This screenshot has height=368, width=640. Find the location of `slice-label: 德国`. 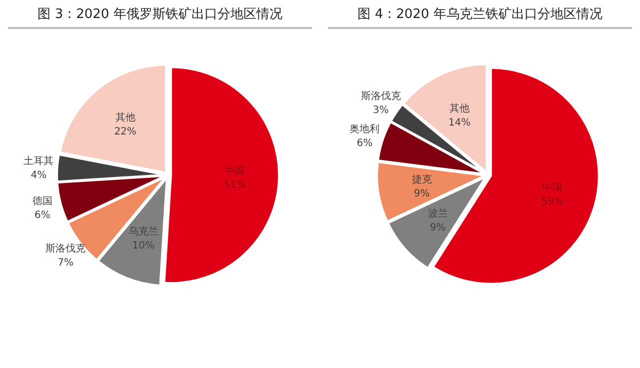

slice-label: 德国 is located at coordinates (42, 202).